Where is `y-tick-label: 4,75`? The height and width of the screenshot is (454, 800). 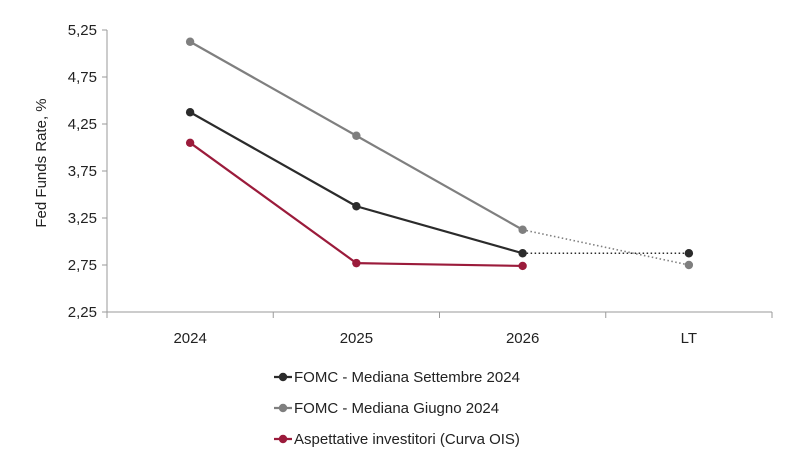
y-tick-label: 4,75 is located at coordinates (82, 77).